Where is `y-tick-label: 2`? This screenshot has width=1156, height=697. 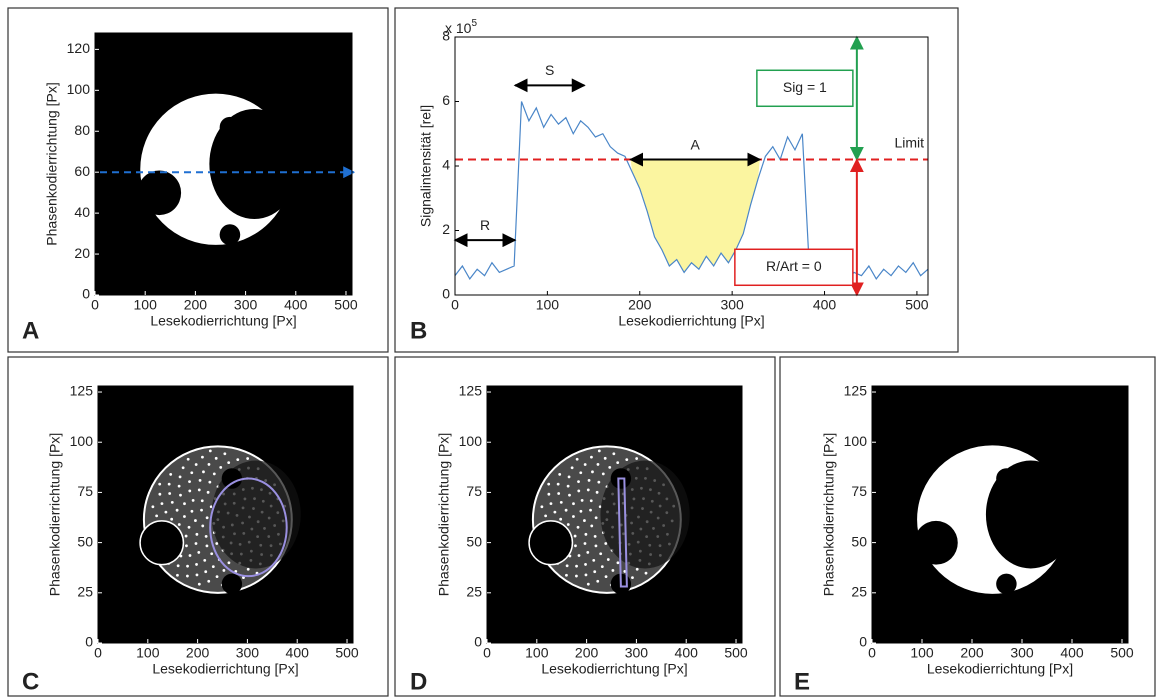 y-tick-label: 2 is located at coordinates (446, 229).